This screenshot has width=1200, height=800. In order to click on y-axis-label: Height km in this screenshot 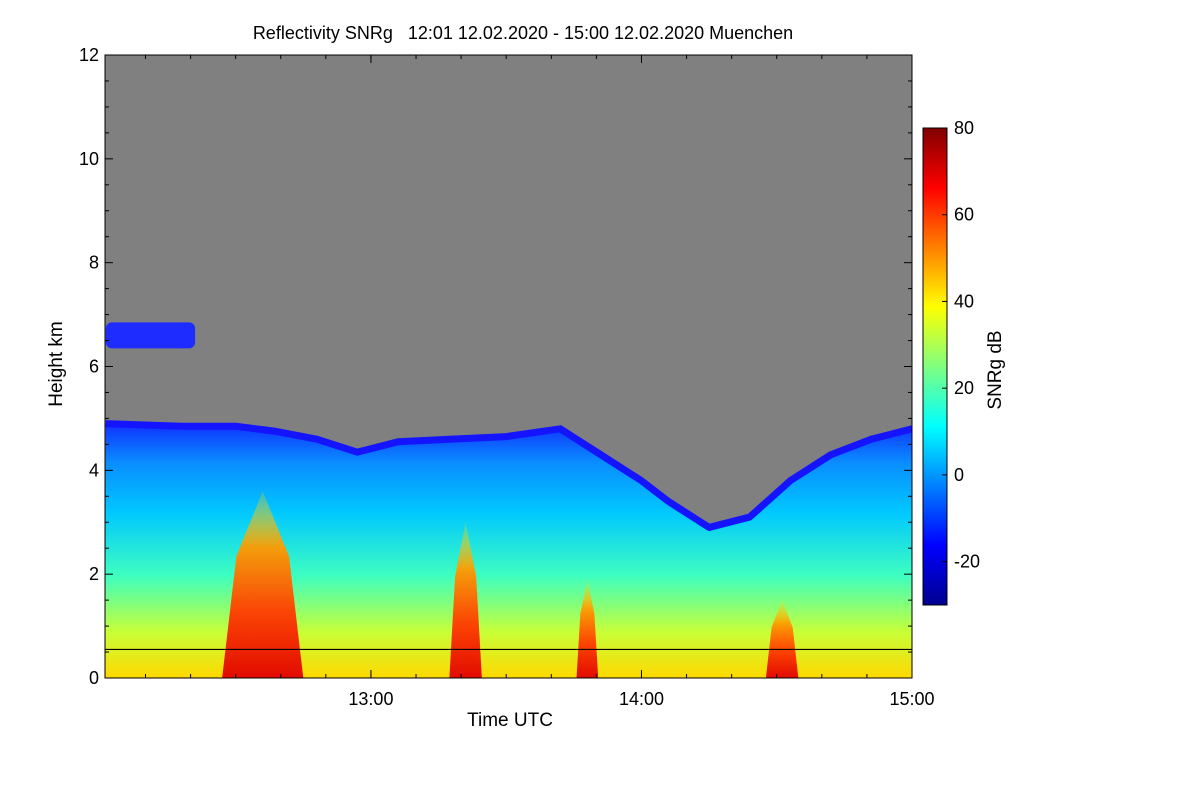, I will do `click(56, 364)`.